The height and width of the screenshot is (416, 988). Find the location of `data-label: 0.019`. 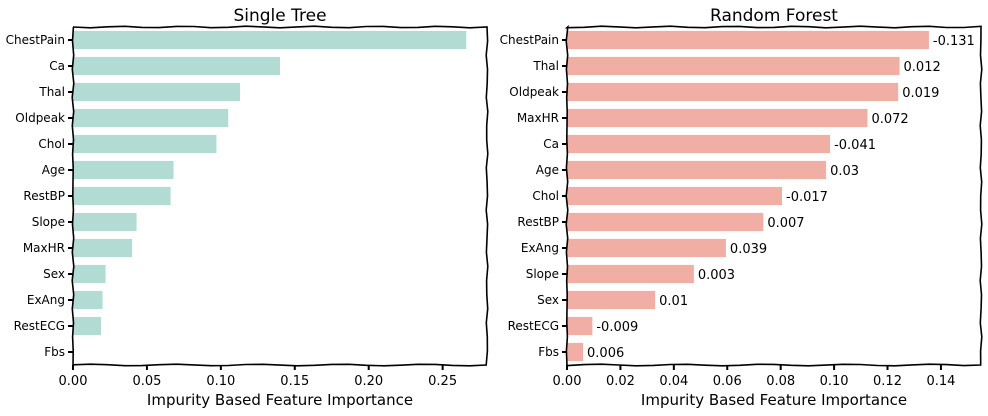

data-label: 0.019 is located at coordinates (920, 93).